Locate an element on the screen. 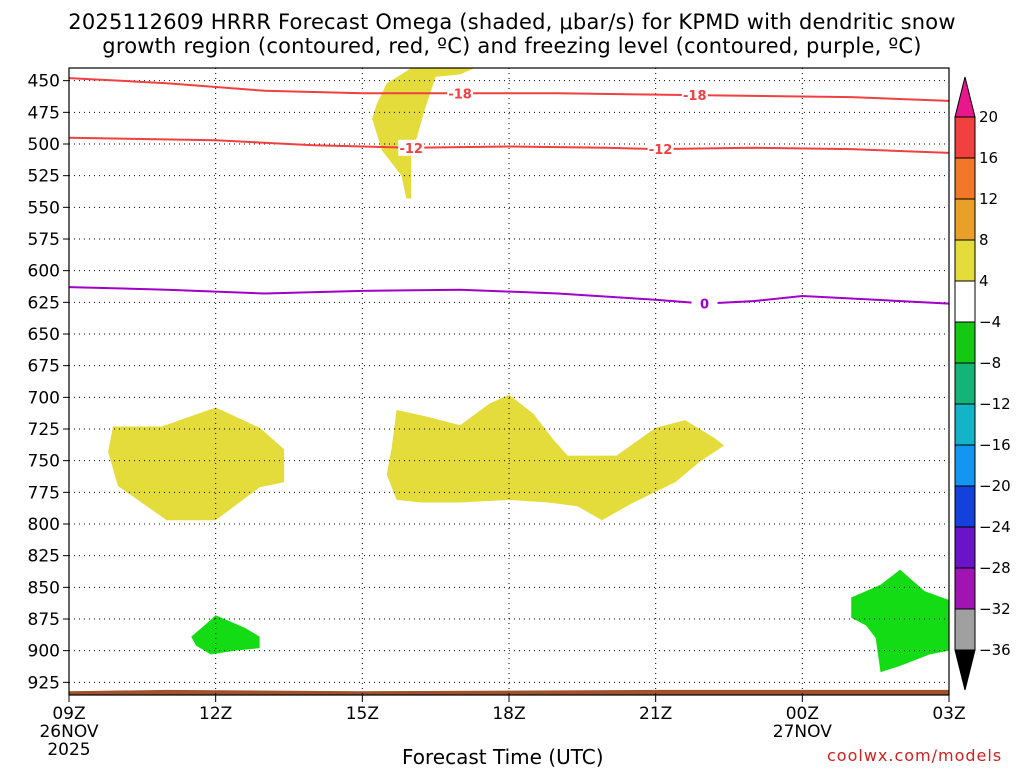  y-tick-label-550: 550 is located at coordinates (44, 208).